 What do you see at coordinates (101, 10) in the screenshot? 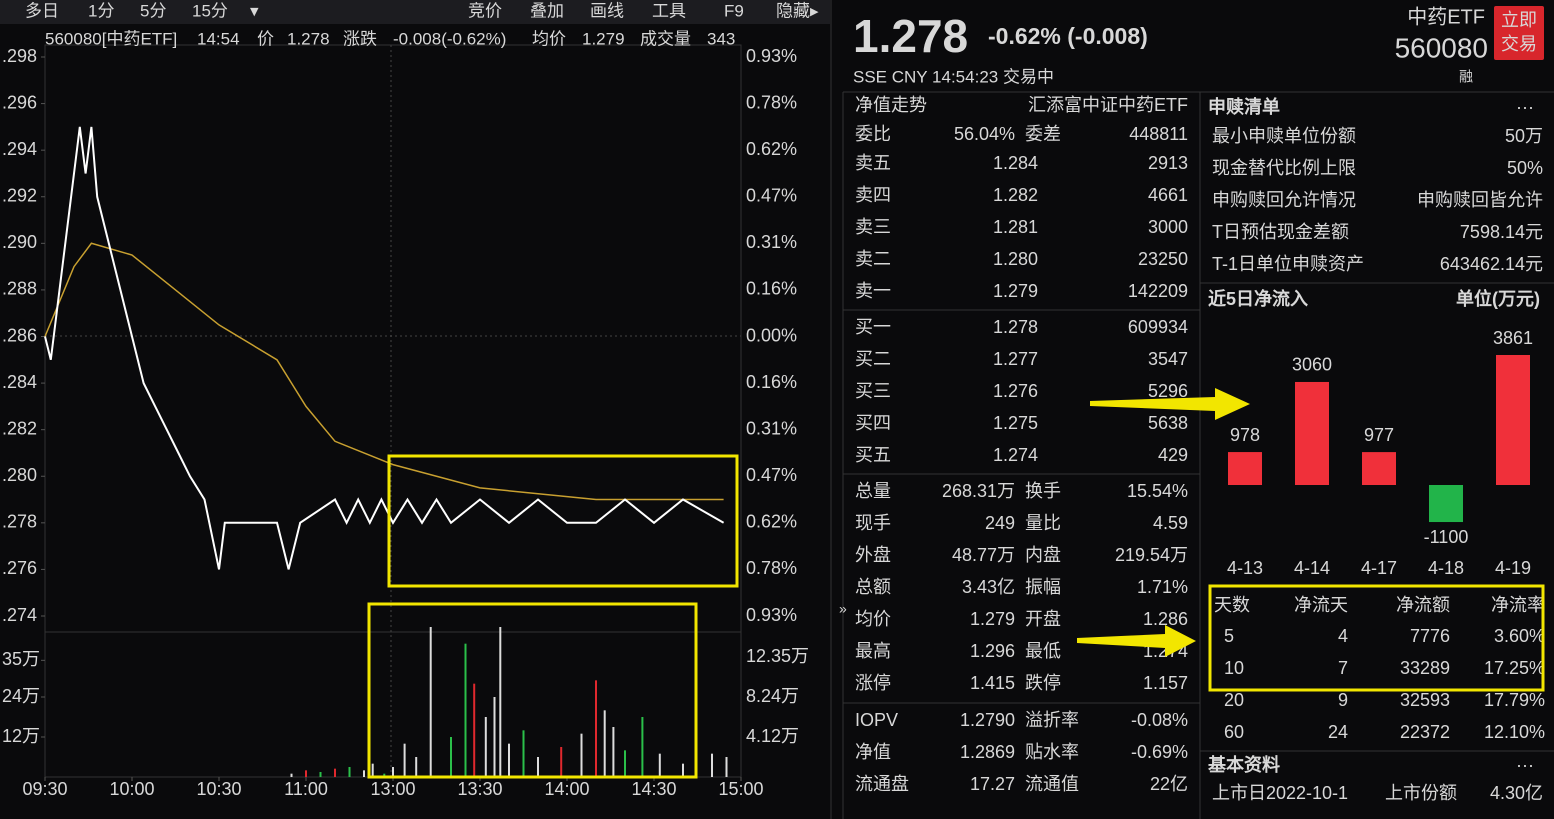
I see `toolbar-button: 1分` at bounding box center [101, 10].